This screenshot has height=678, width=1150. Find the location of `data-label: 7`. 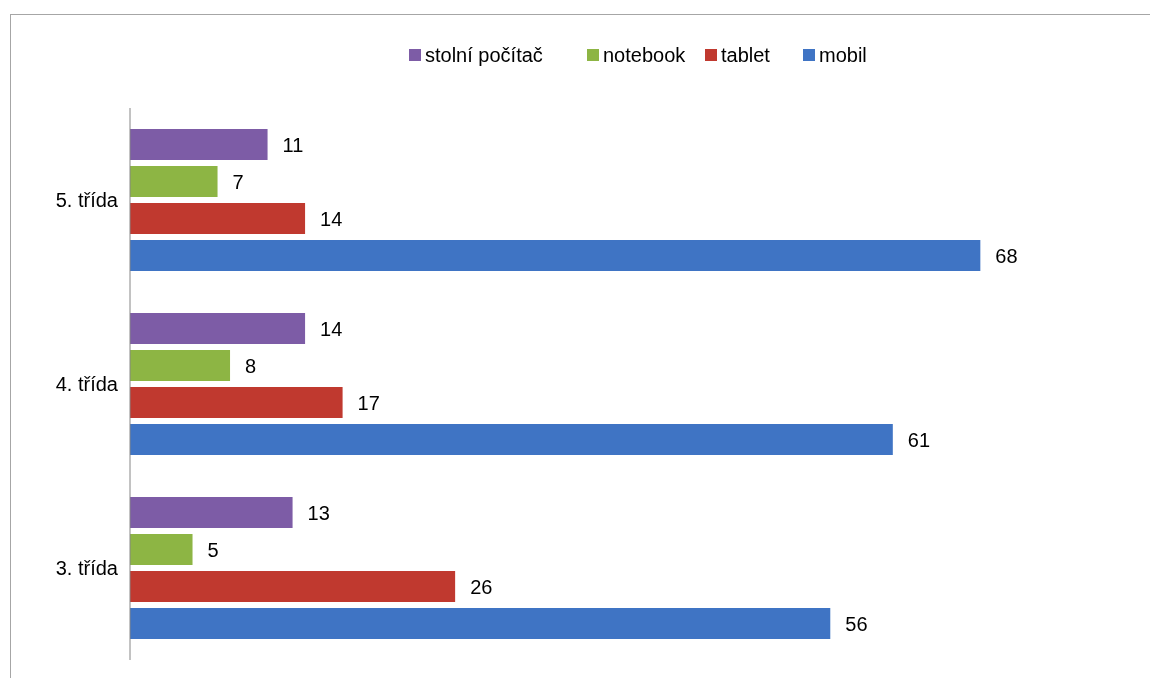

data-label: 7 is located at coordinates (238, 181).